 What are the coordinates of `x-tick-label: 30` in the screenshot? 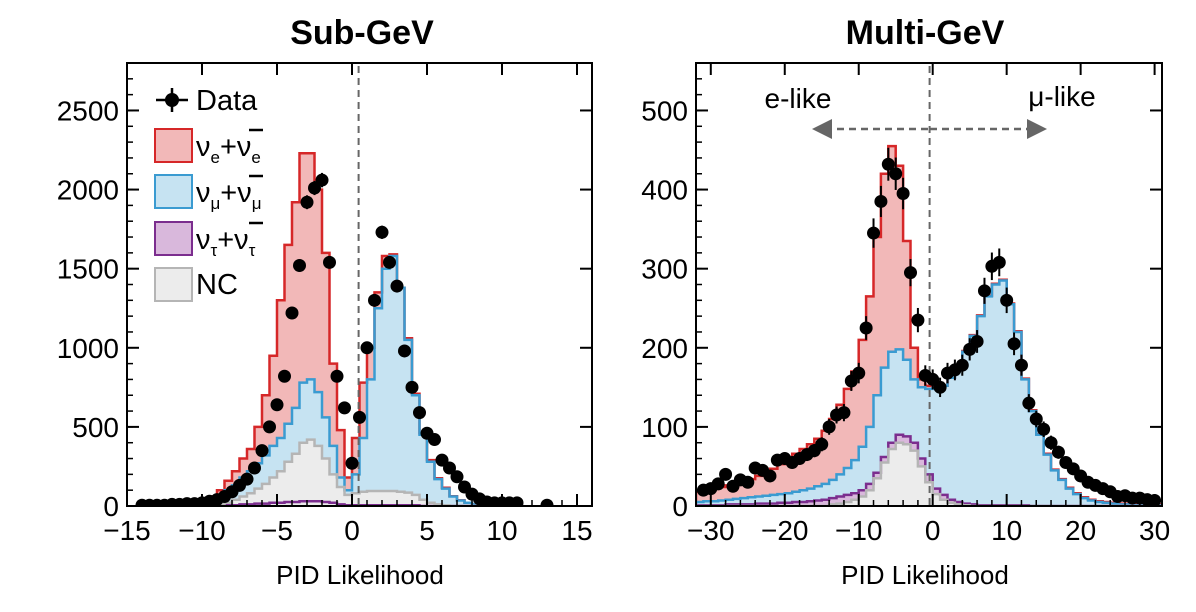 It's located at (1154, 530).